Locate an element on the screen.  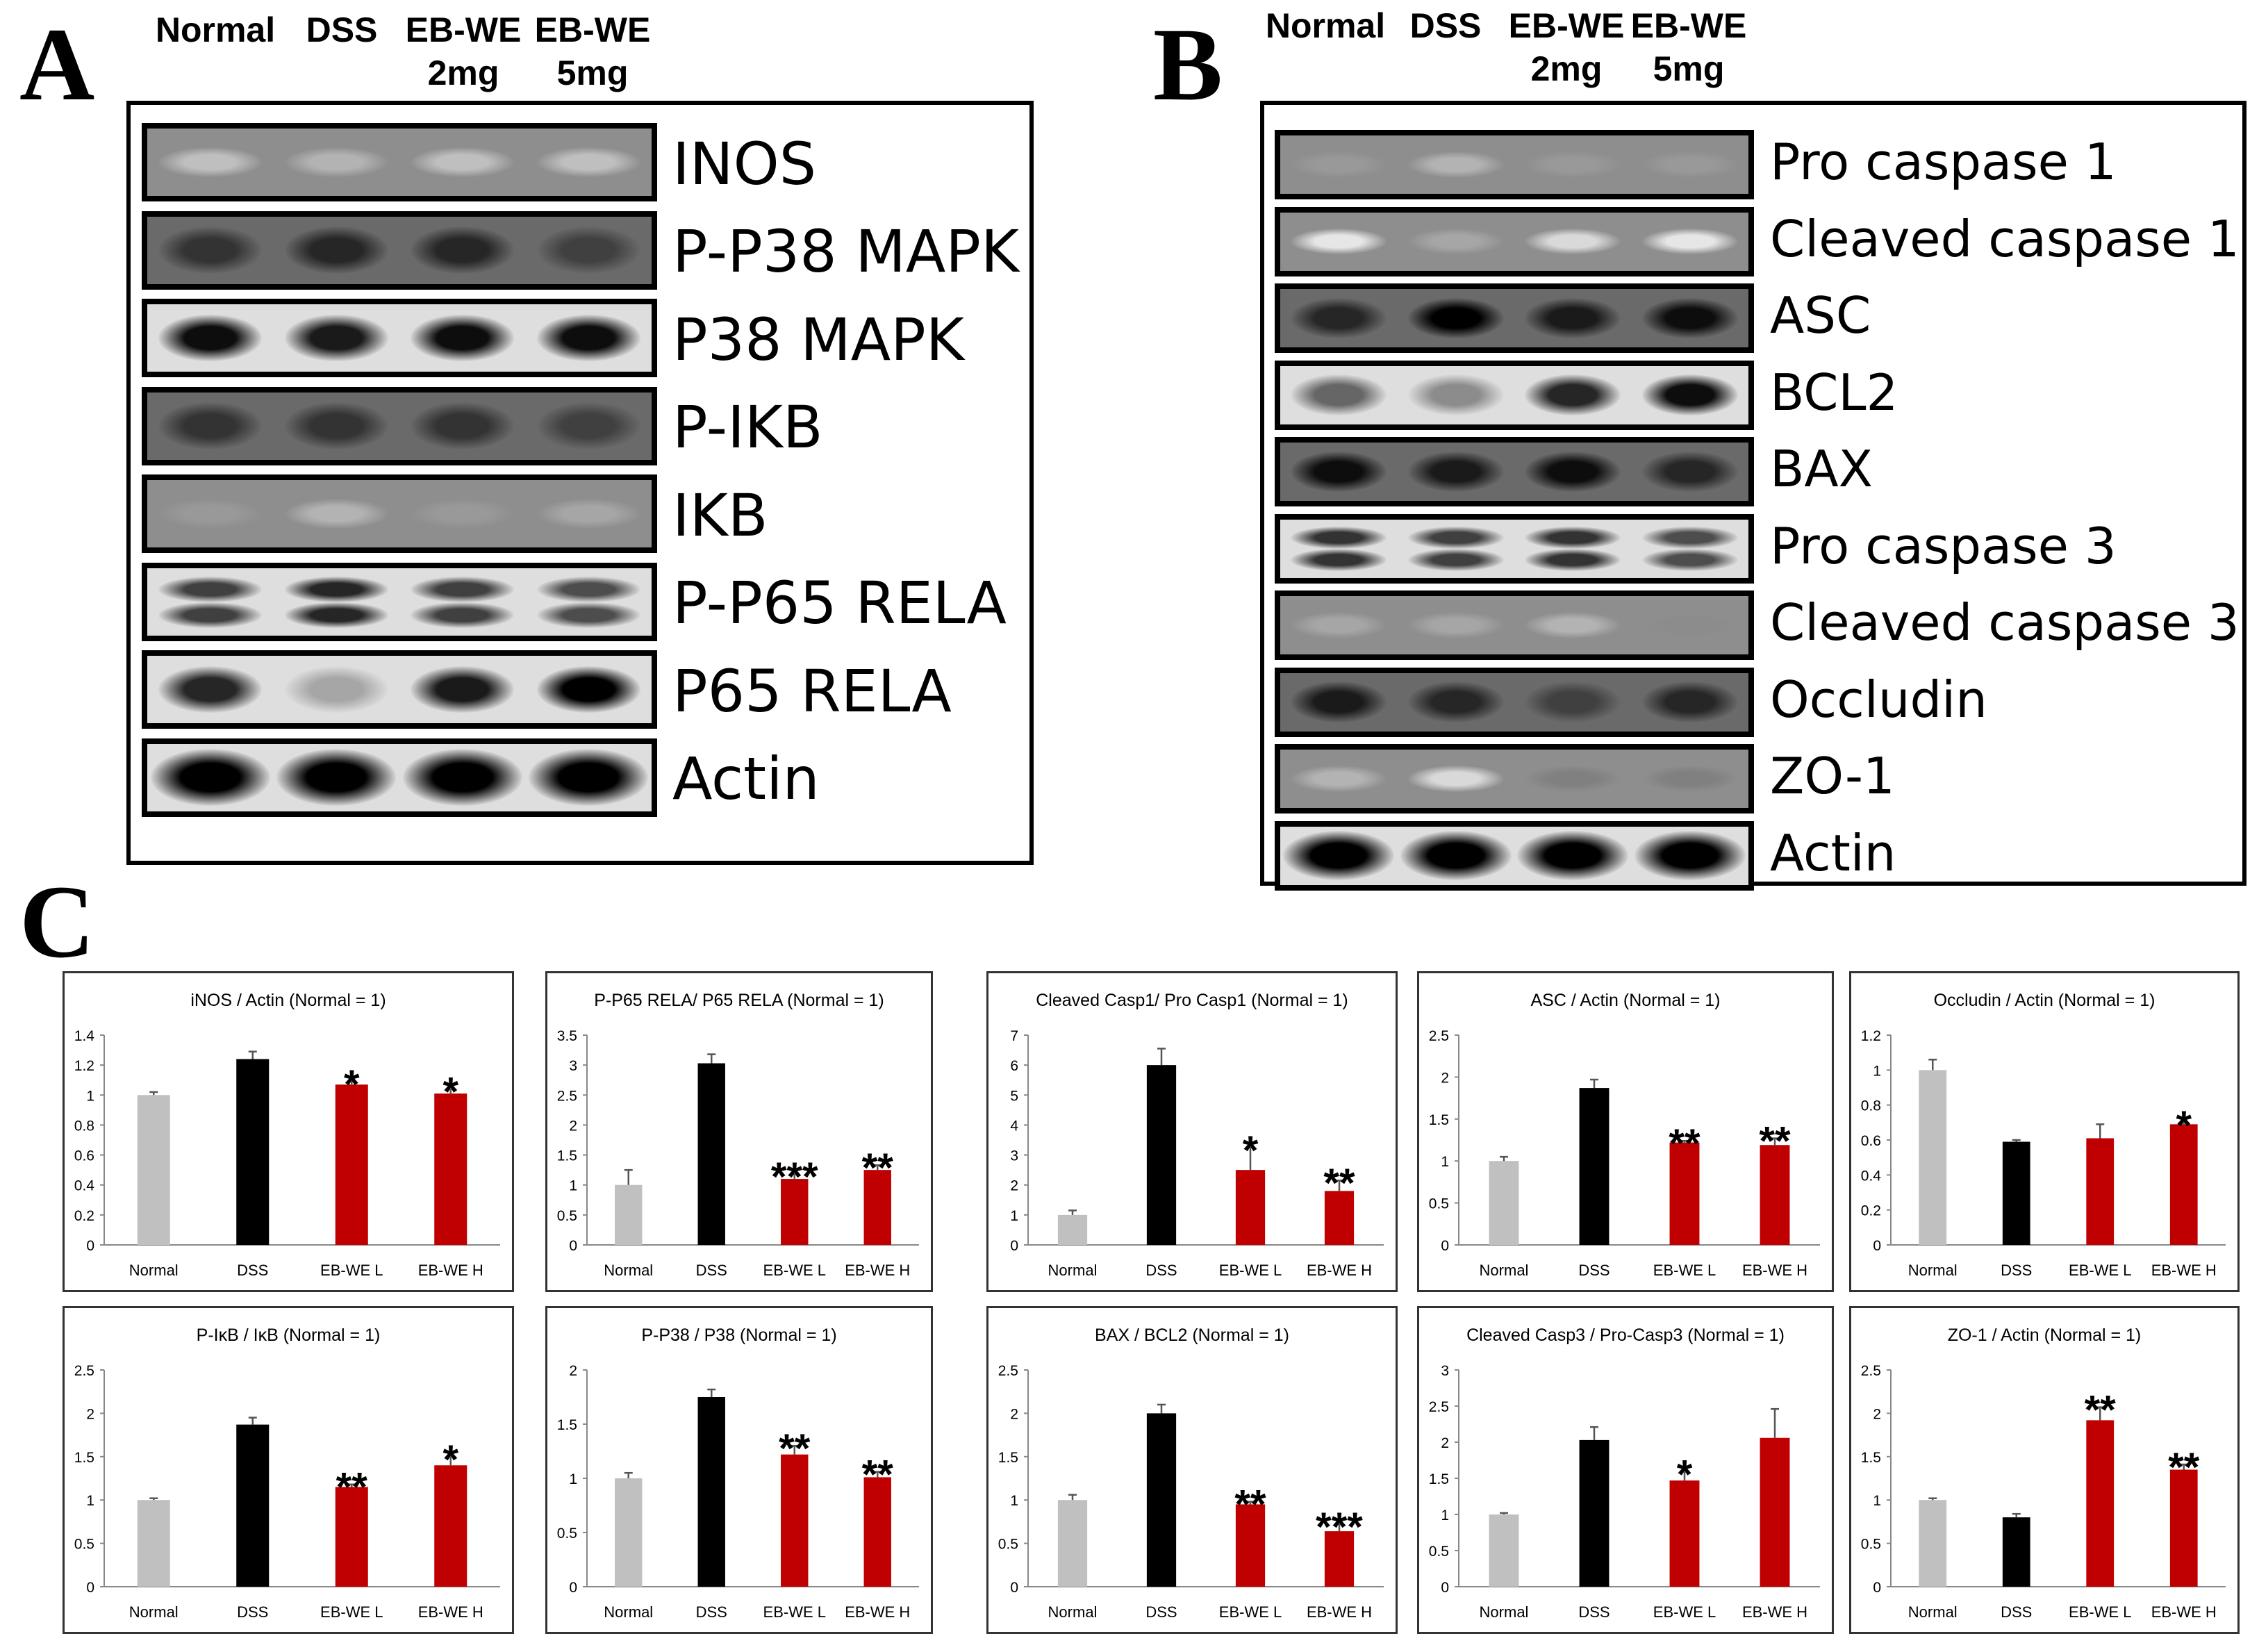
significance-mark: * is located at coordinates (2184, 1125).